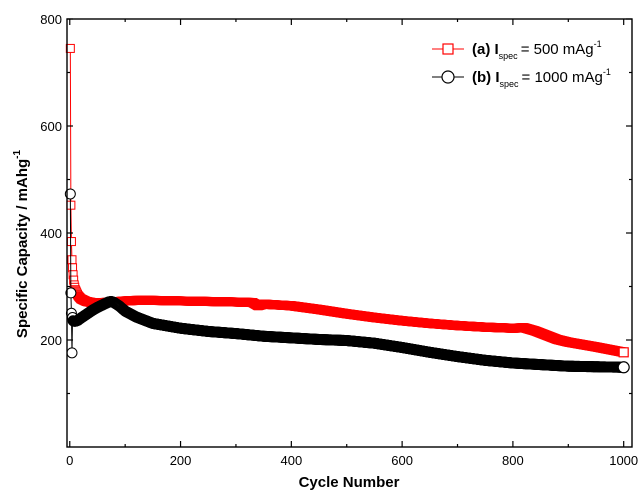  I want to click on y-tick-label: 600, so click(51, 126).